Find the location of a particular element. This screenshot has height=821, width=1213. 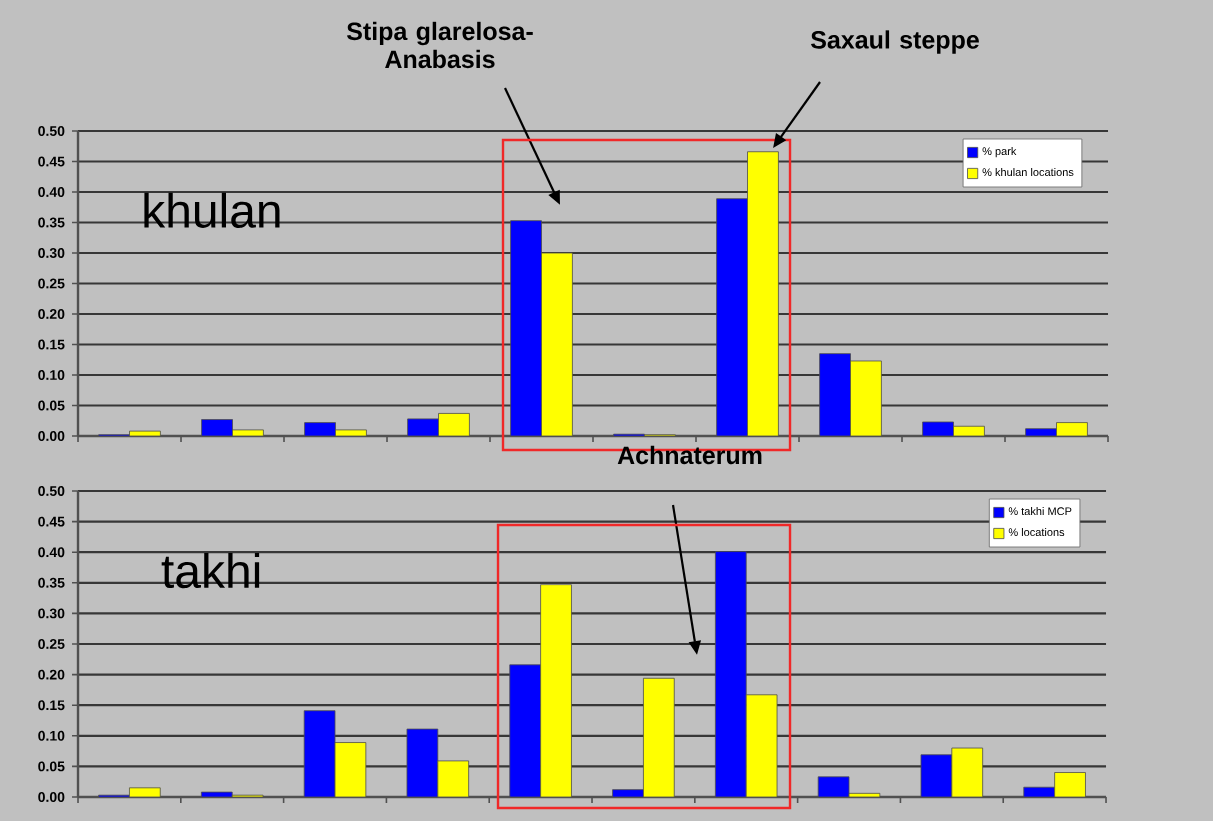

text: Saxaul steppe is located at coordinates (894, 42).